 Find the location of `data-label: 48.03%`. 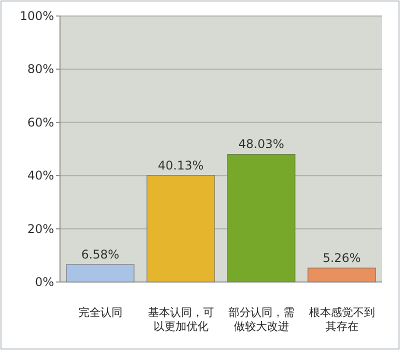

data-label: 48.03% is located at coordinates (261, 144).